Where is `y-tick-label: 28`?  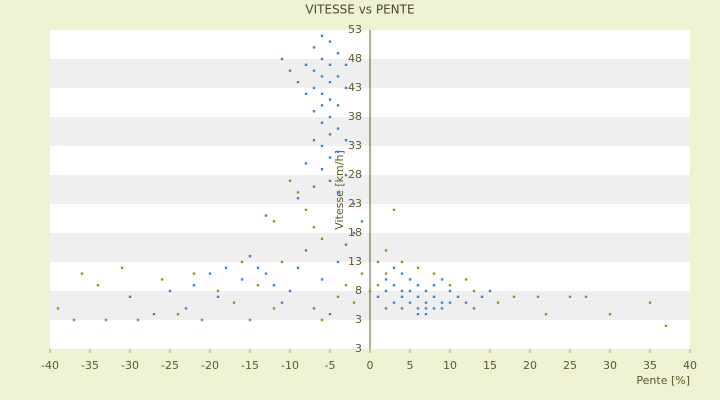
y-tick-label: 28 is located at coordinates (355, 174).